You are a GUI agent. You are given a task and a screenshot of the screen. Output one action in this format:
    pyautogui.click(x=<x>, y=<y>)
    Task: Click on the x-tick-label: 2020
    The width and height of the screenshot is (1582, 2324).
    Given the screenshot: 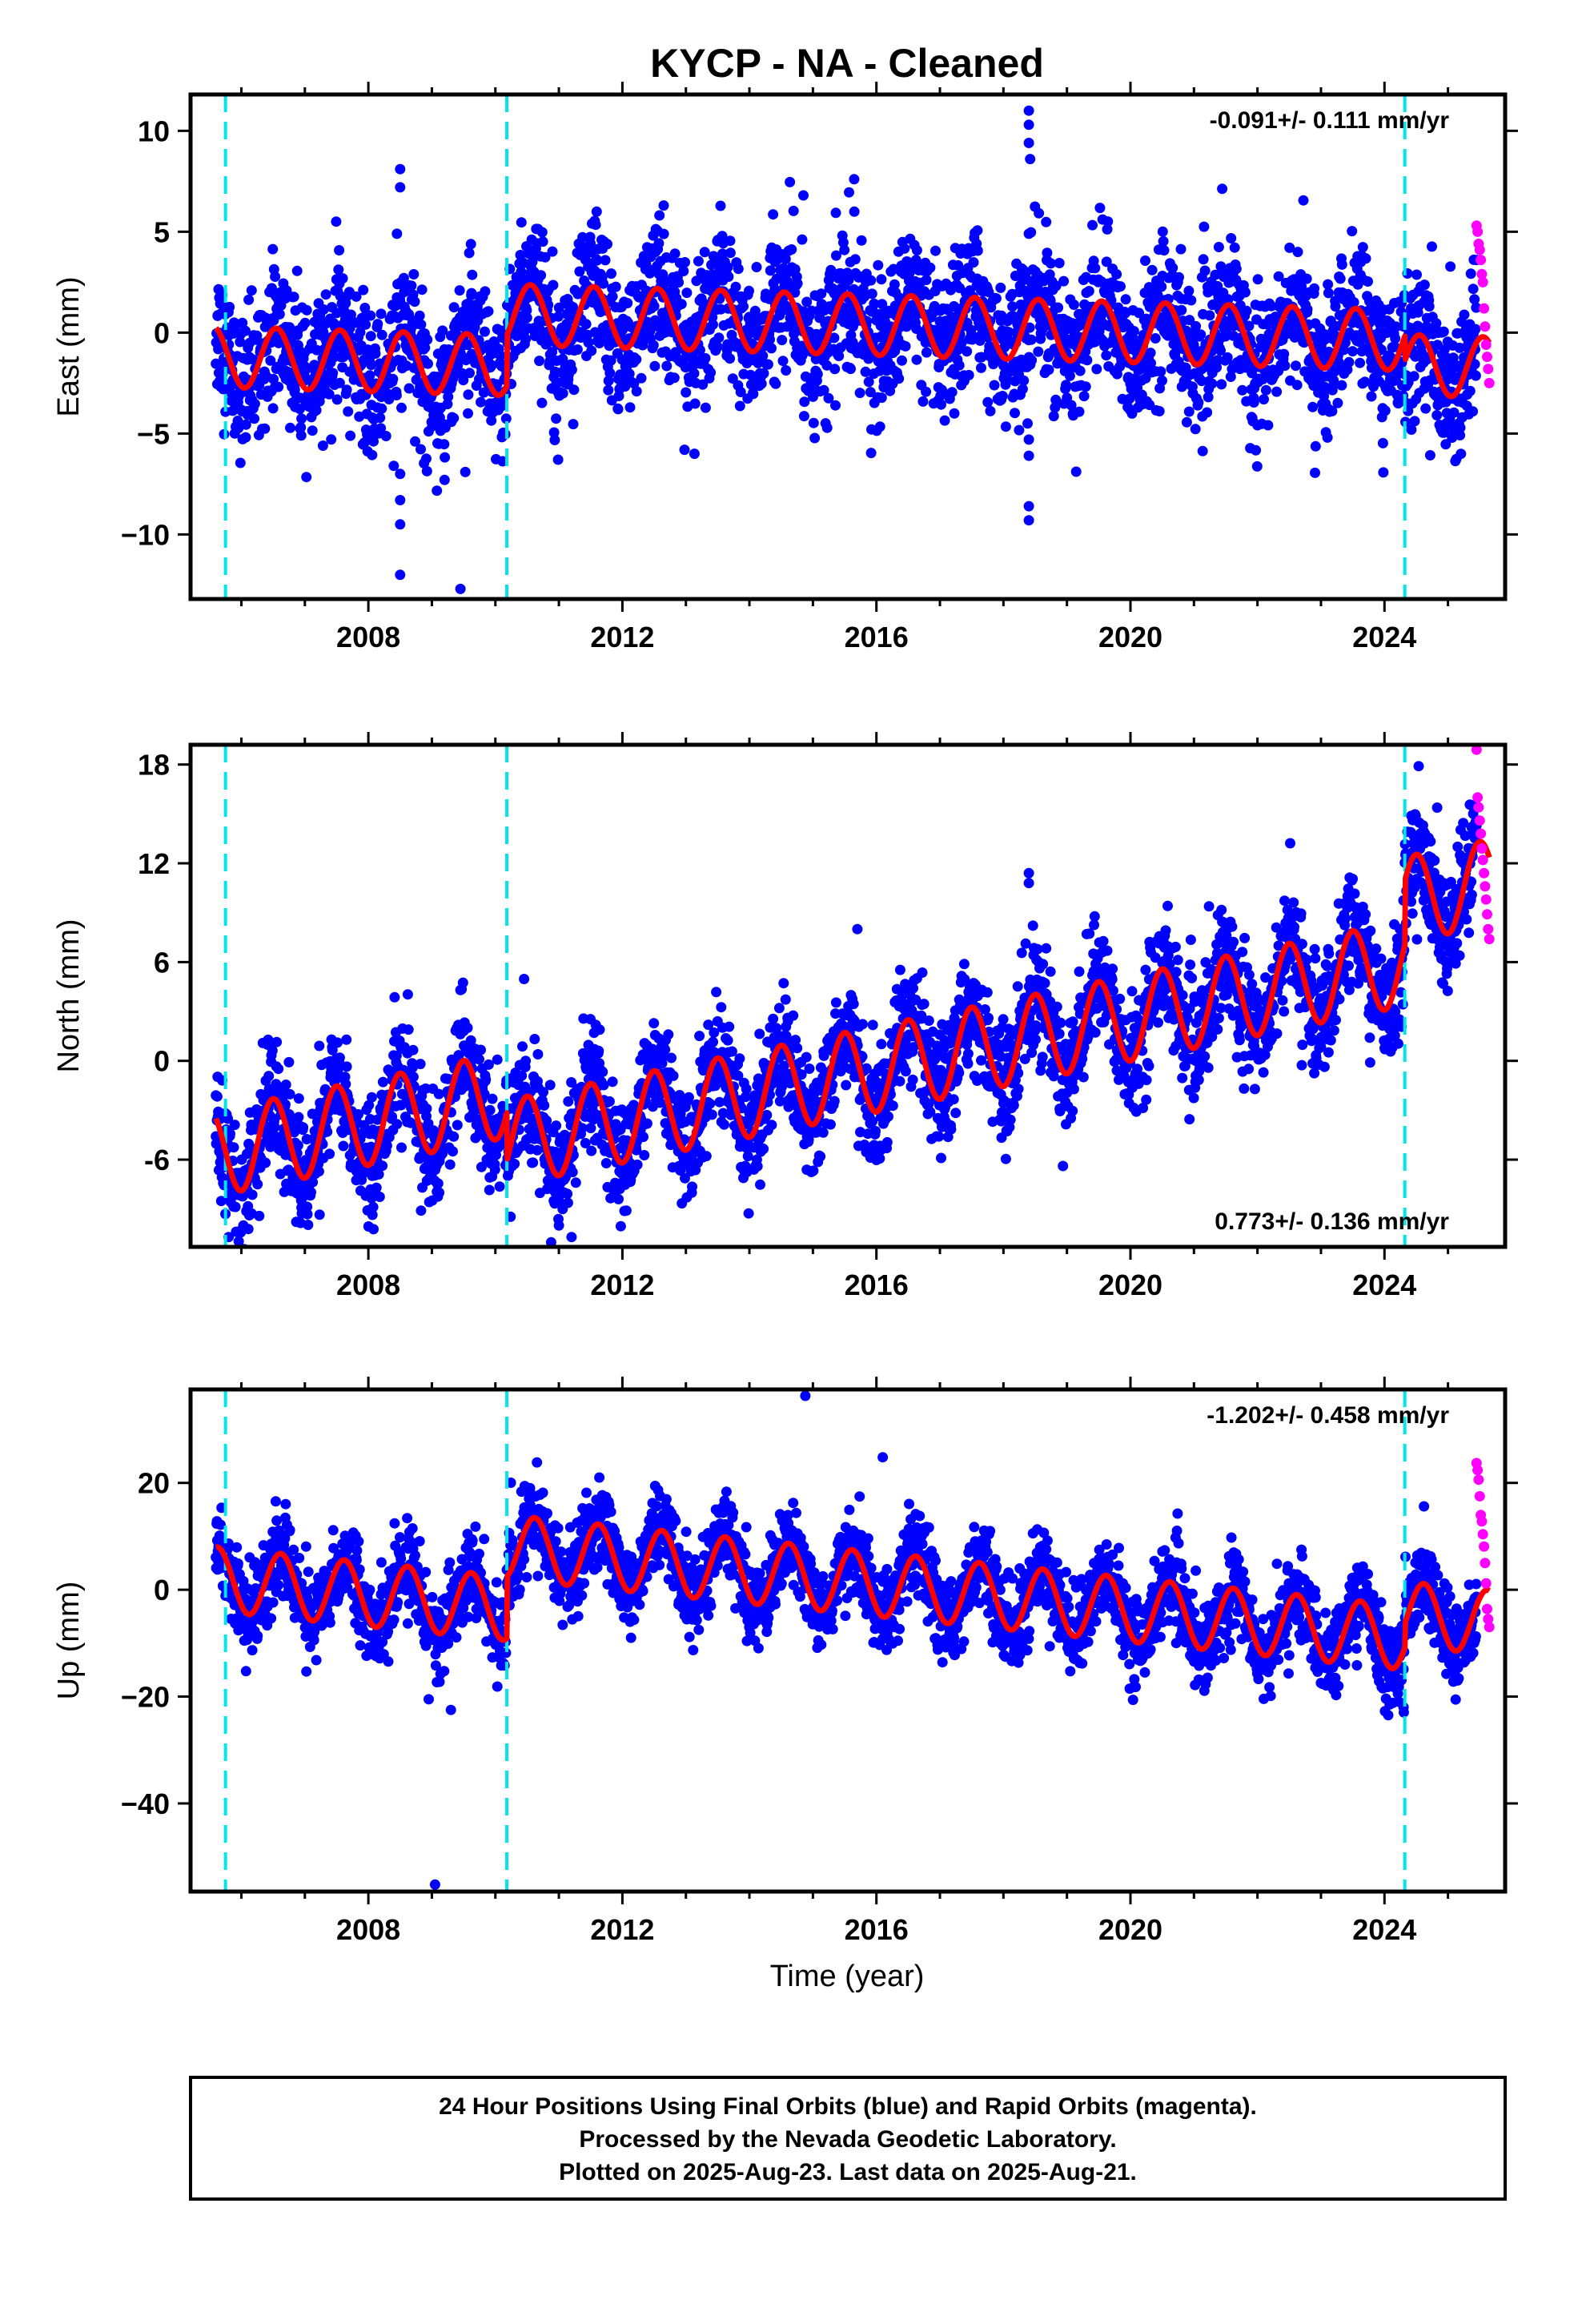 What is the action you would take?
    pyautogui.click(x=1130, y=637)
    